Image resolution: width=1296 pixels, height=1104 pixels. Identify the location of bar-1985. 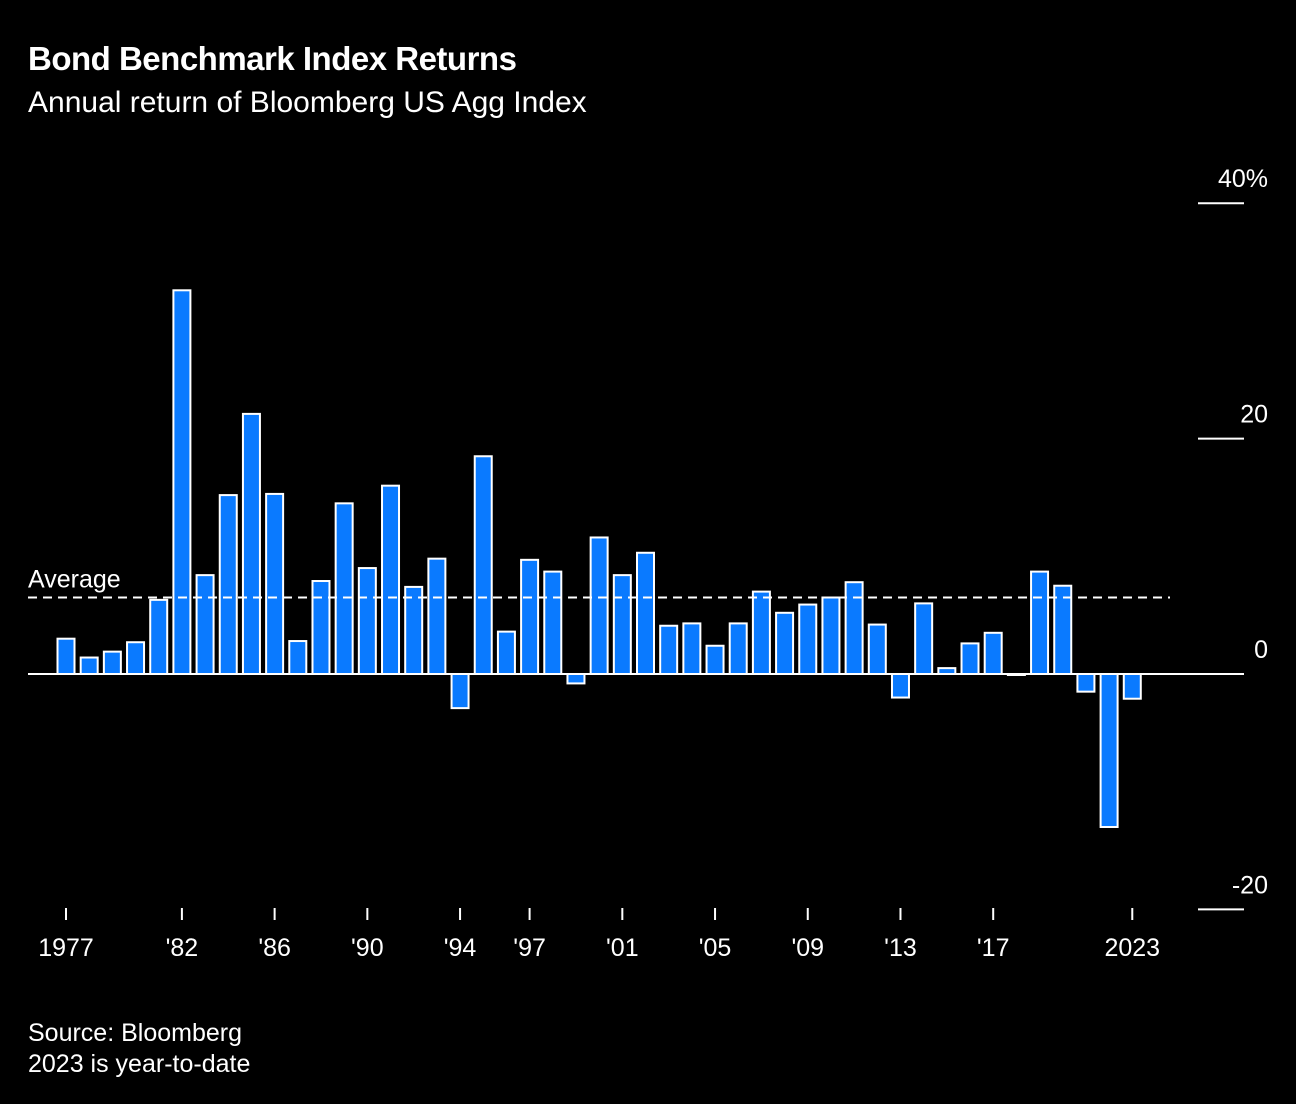
(251, 543).